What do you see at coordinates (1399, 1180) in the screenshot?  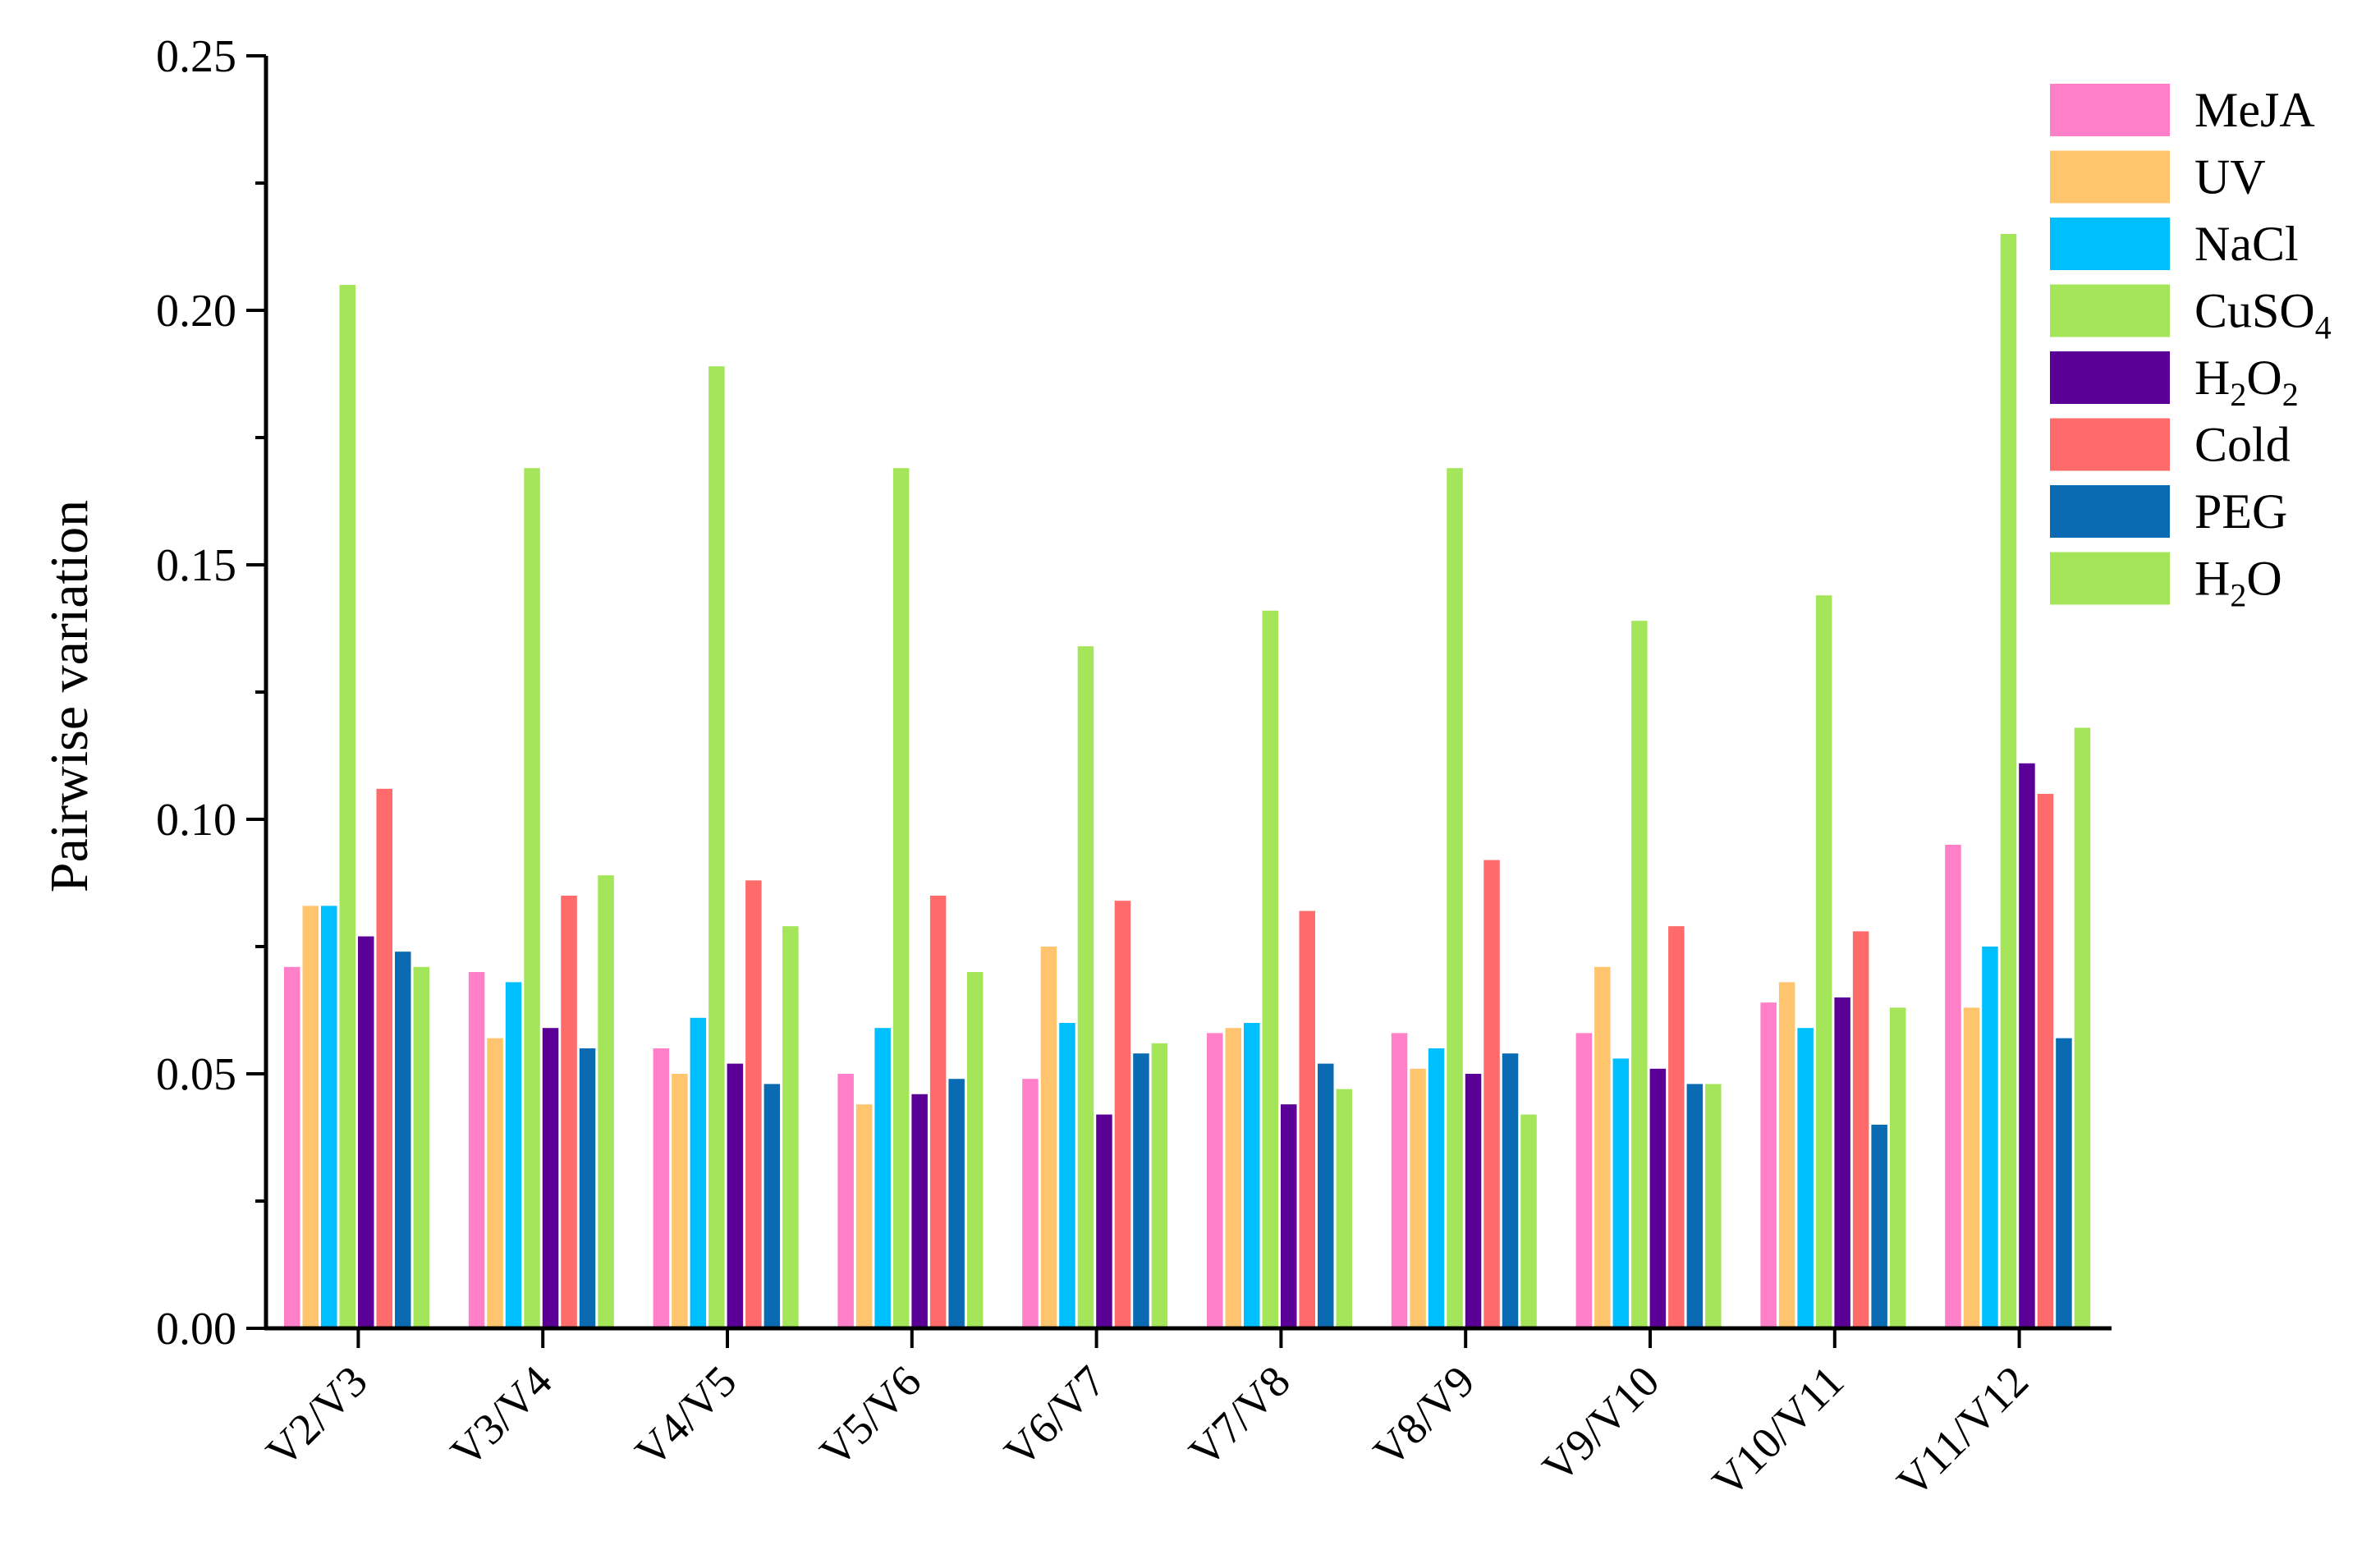 I see `bar-MeJA-V8/V9` at bounding box center [1399, 1180].